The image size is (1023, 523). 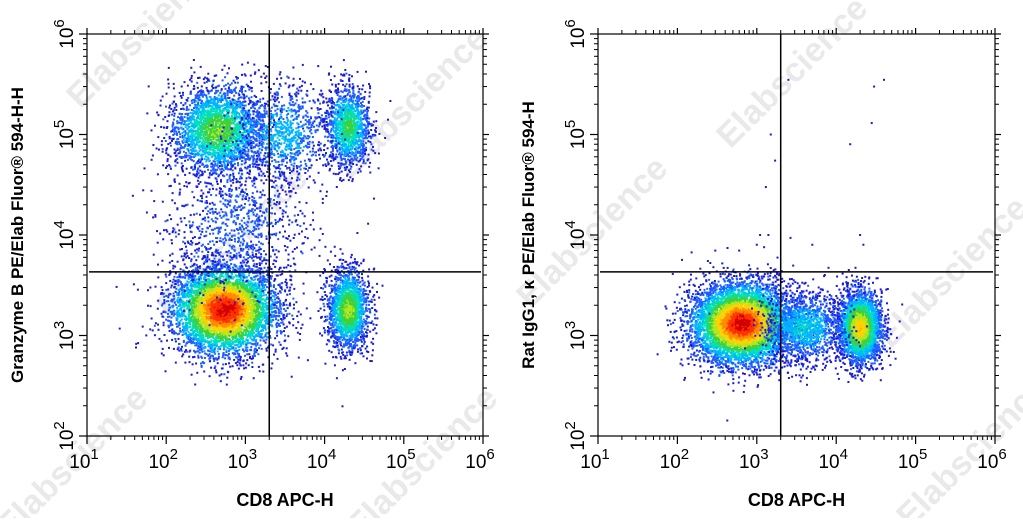 What do you see at coordinates (64, 234) in the screenshot?
I see `y-tick-label: 10⁴` at bounding box center [64, 234].